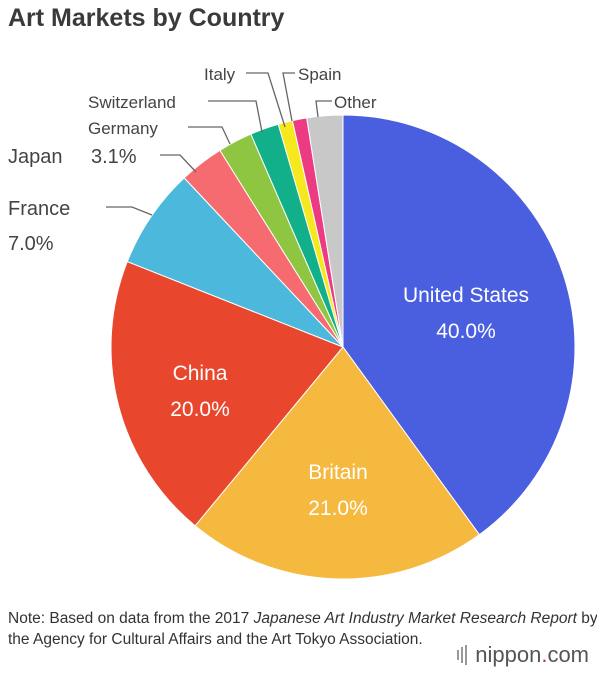 Image resolution: width=597 pixels, height=676 pixels. I want to click on logo-text-left: nippon, so click(508, 654).